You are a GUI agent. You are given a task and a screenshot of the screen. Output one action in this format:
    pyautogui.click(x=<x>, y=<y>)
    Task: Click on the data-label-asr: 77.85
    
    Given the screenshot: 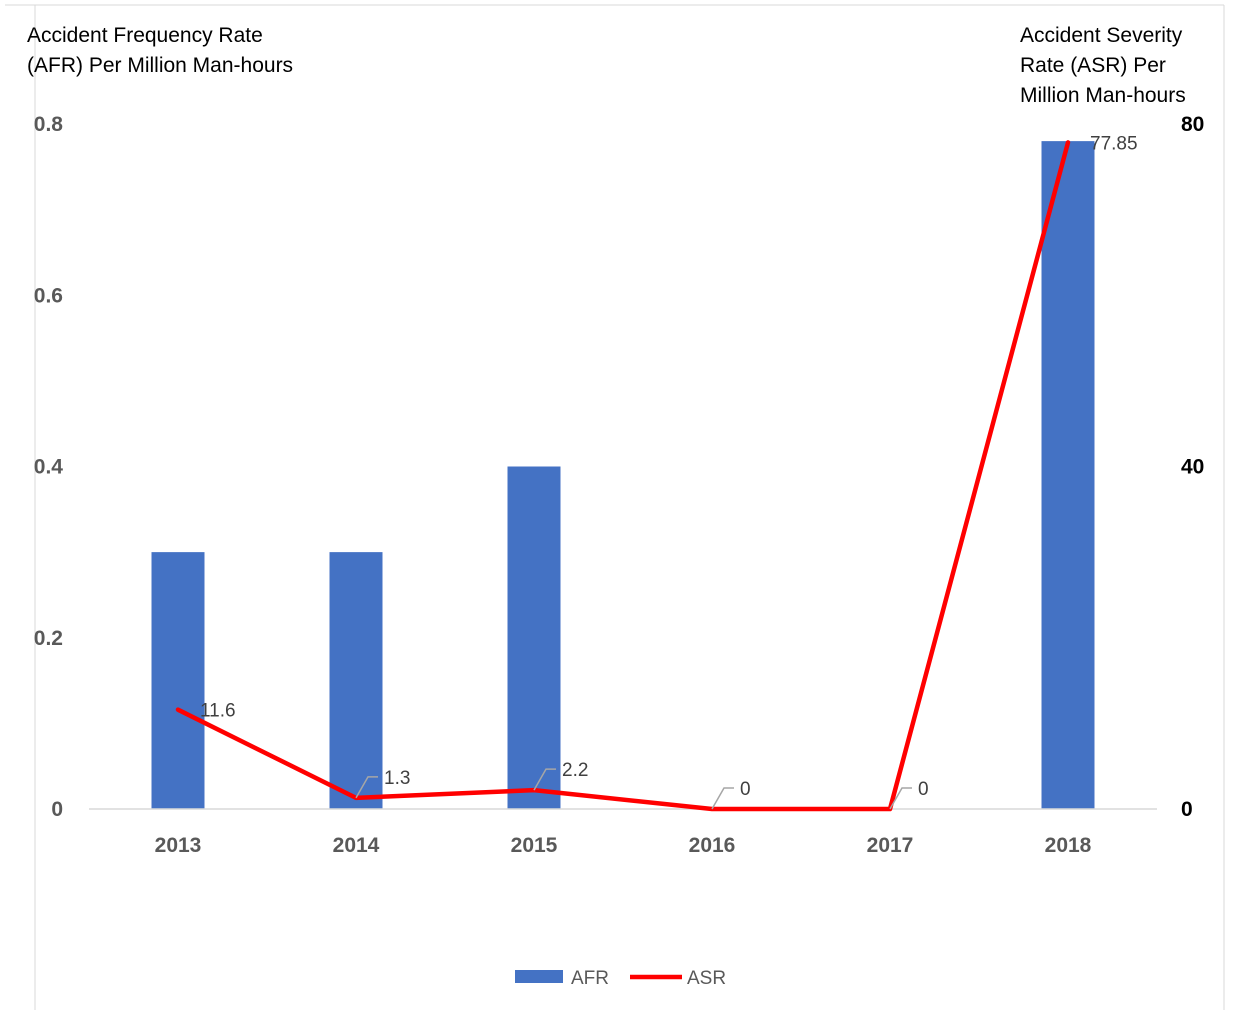 What is the action you would take?
    pyautogui.click(x=1114, y=143)
    